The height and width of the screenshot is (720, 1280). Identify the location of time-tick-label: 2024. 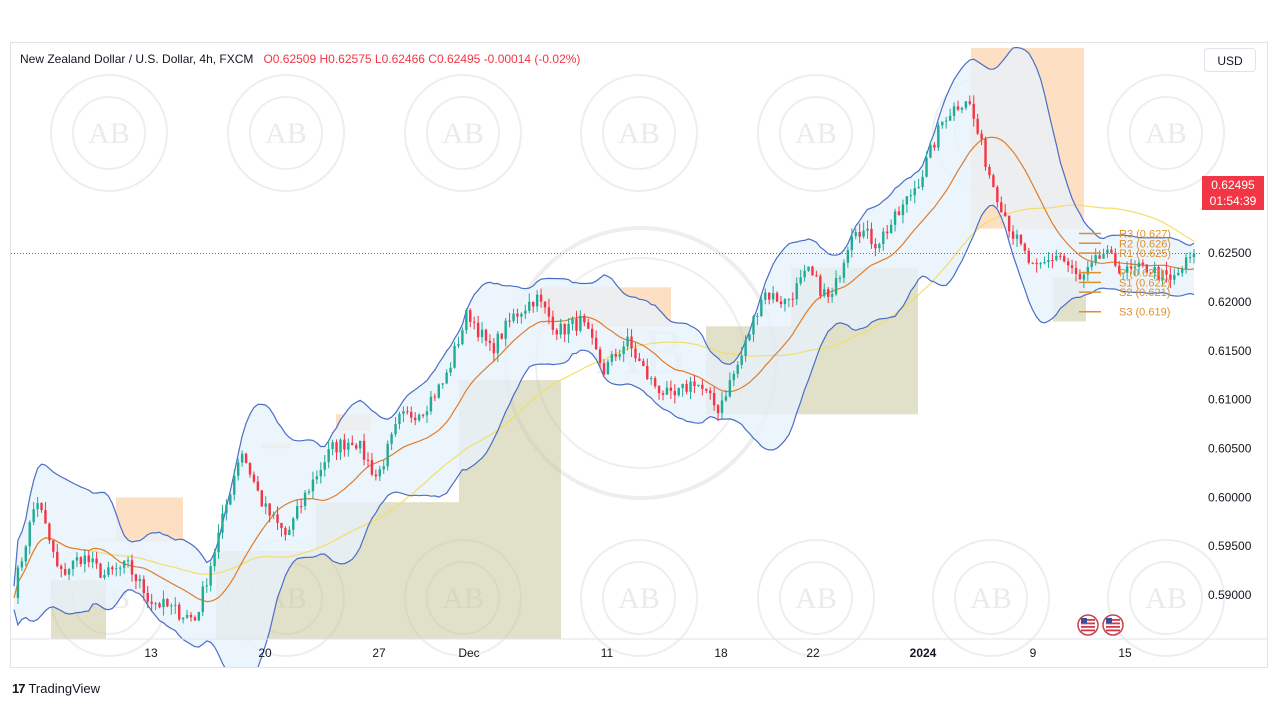
(923, 653).